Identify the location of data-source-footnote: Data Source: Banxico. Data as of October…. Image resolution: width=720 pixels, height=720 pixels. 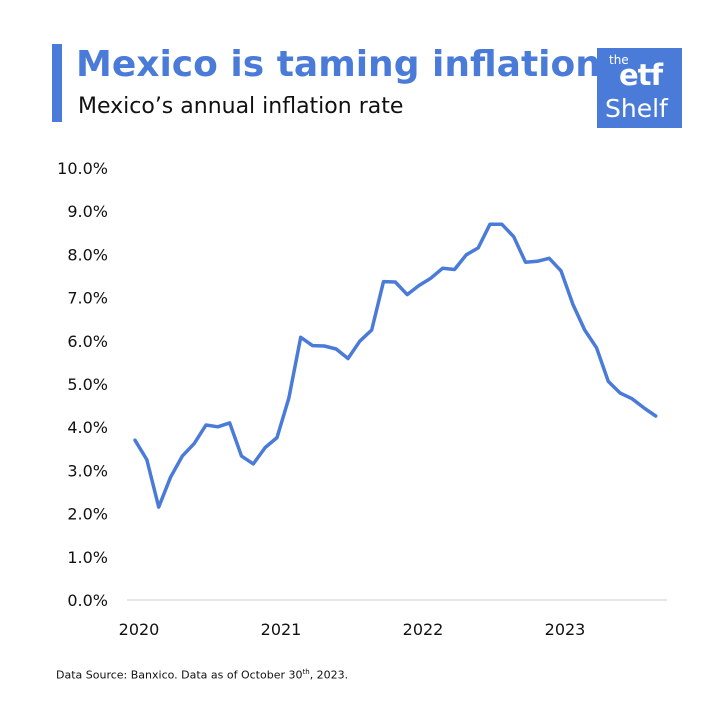
(202, 675).